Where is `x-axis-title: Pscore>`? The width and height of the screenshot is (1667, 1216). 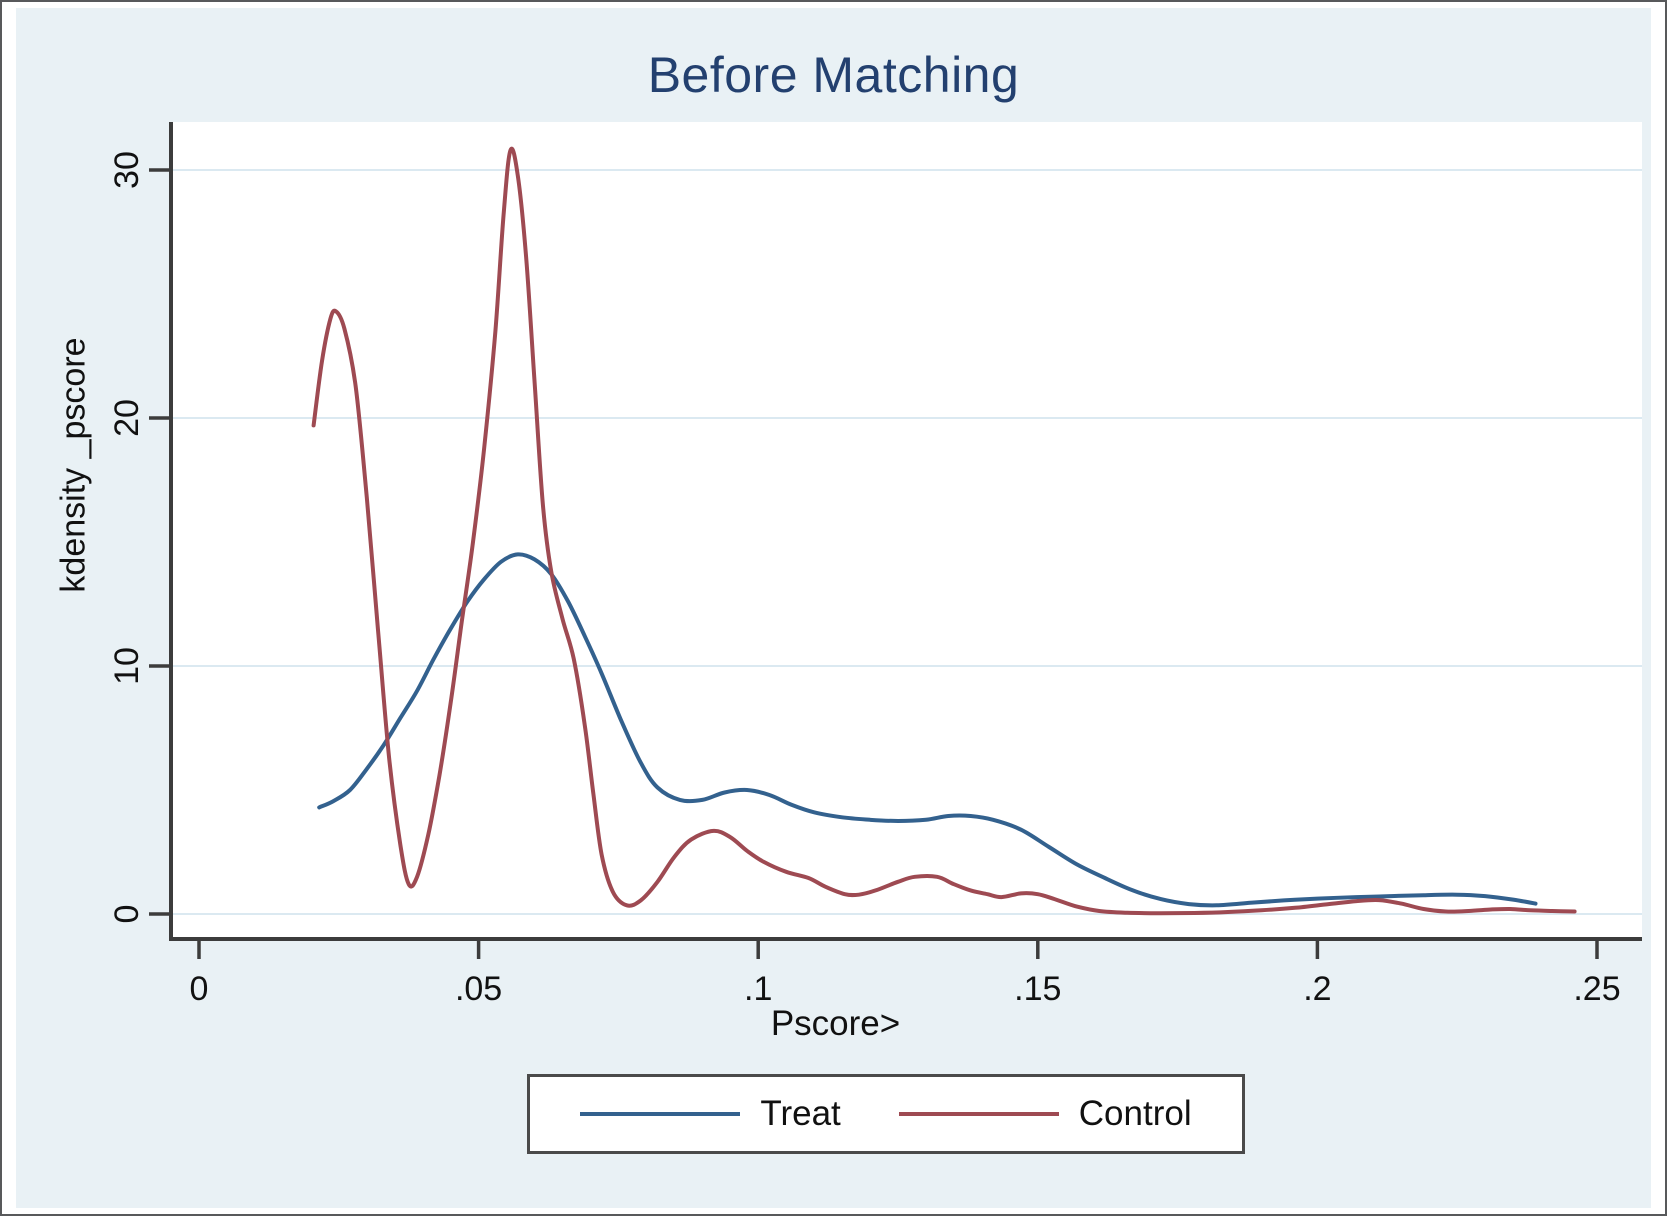 x-axis-title: Pscore> is located at coordinates (835, 1023).